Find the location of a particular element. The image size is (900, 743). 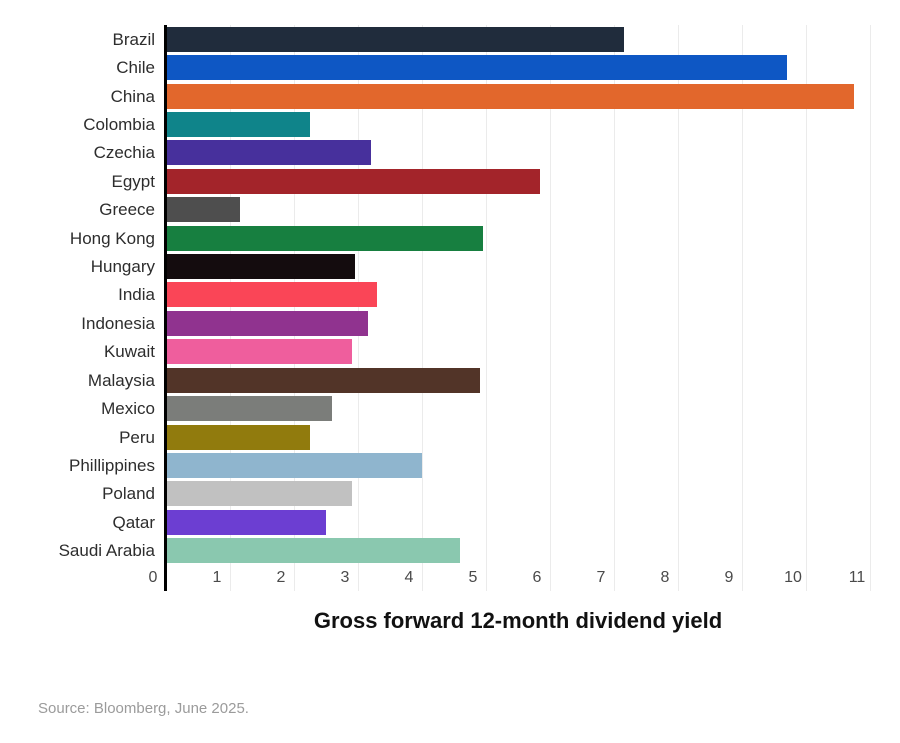

bar-brazil is located at coordinates (395, 39).